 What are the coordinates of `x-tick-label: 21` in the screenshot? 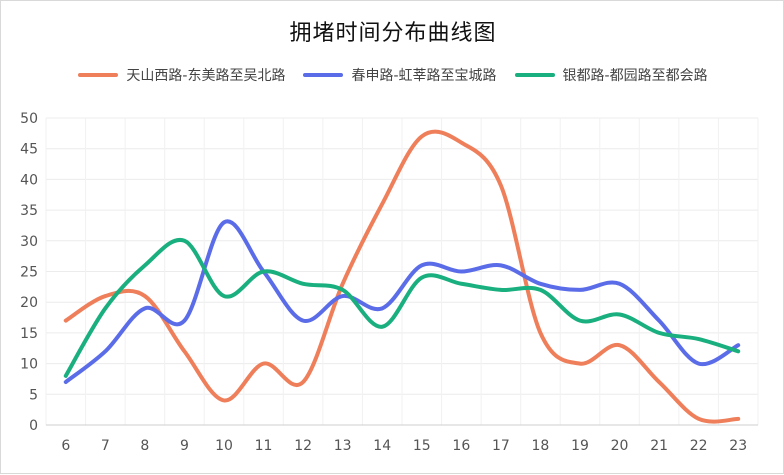 It's located at (659, 446).